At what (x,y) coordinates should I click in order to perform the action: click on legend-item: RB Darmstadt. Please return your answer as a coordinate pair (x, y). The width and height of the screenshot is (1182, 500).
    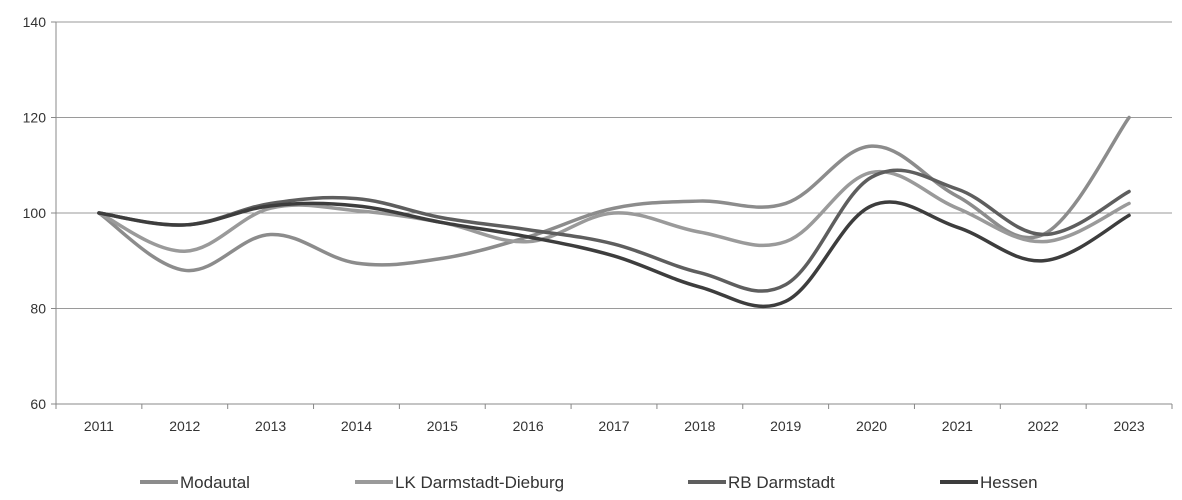
    Looking at the image, I should click on (761, 482).